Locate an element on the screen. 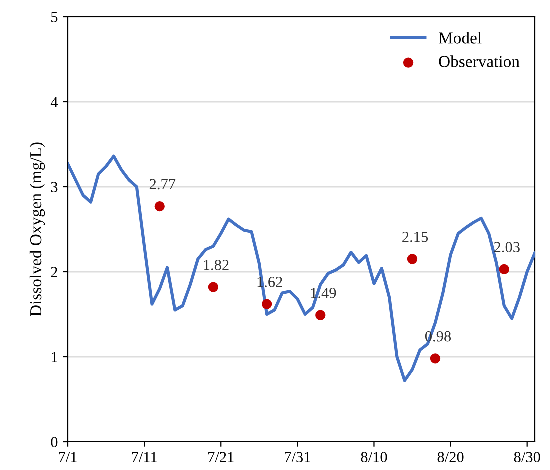 This screenshot has width=550, height=470. data-label: 2.15 is located at coordinates (415, 237).